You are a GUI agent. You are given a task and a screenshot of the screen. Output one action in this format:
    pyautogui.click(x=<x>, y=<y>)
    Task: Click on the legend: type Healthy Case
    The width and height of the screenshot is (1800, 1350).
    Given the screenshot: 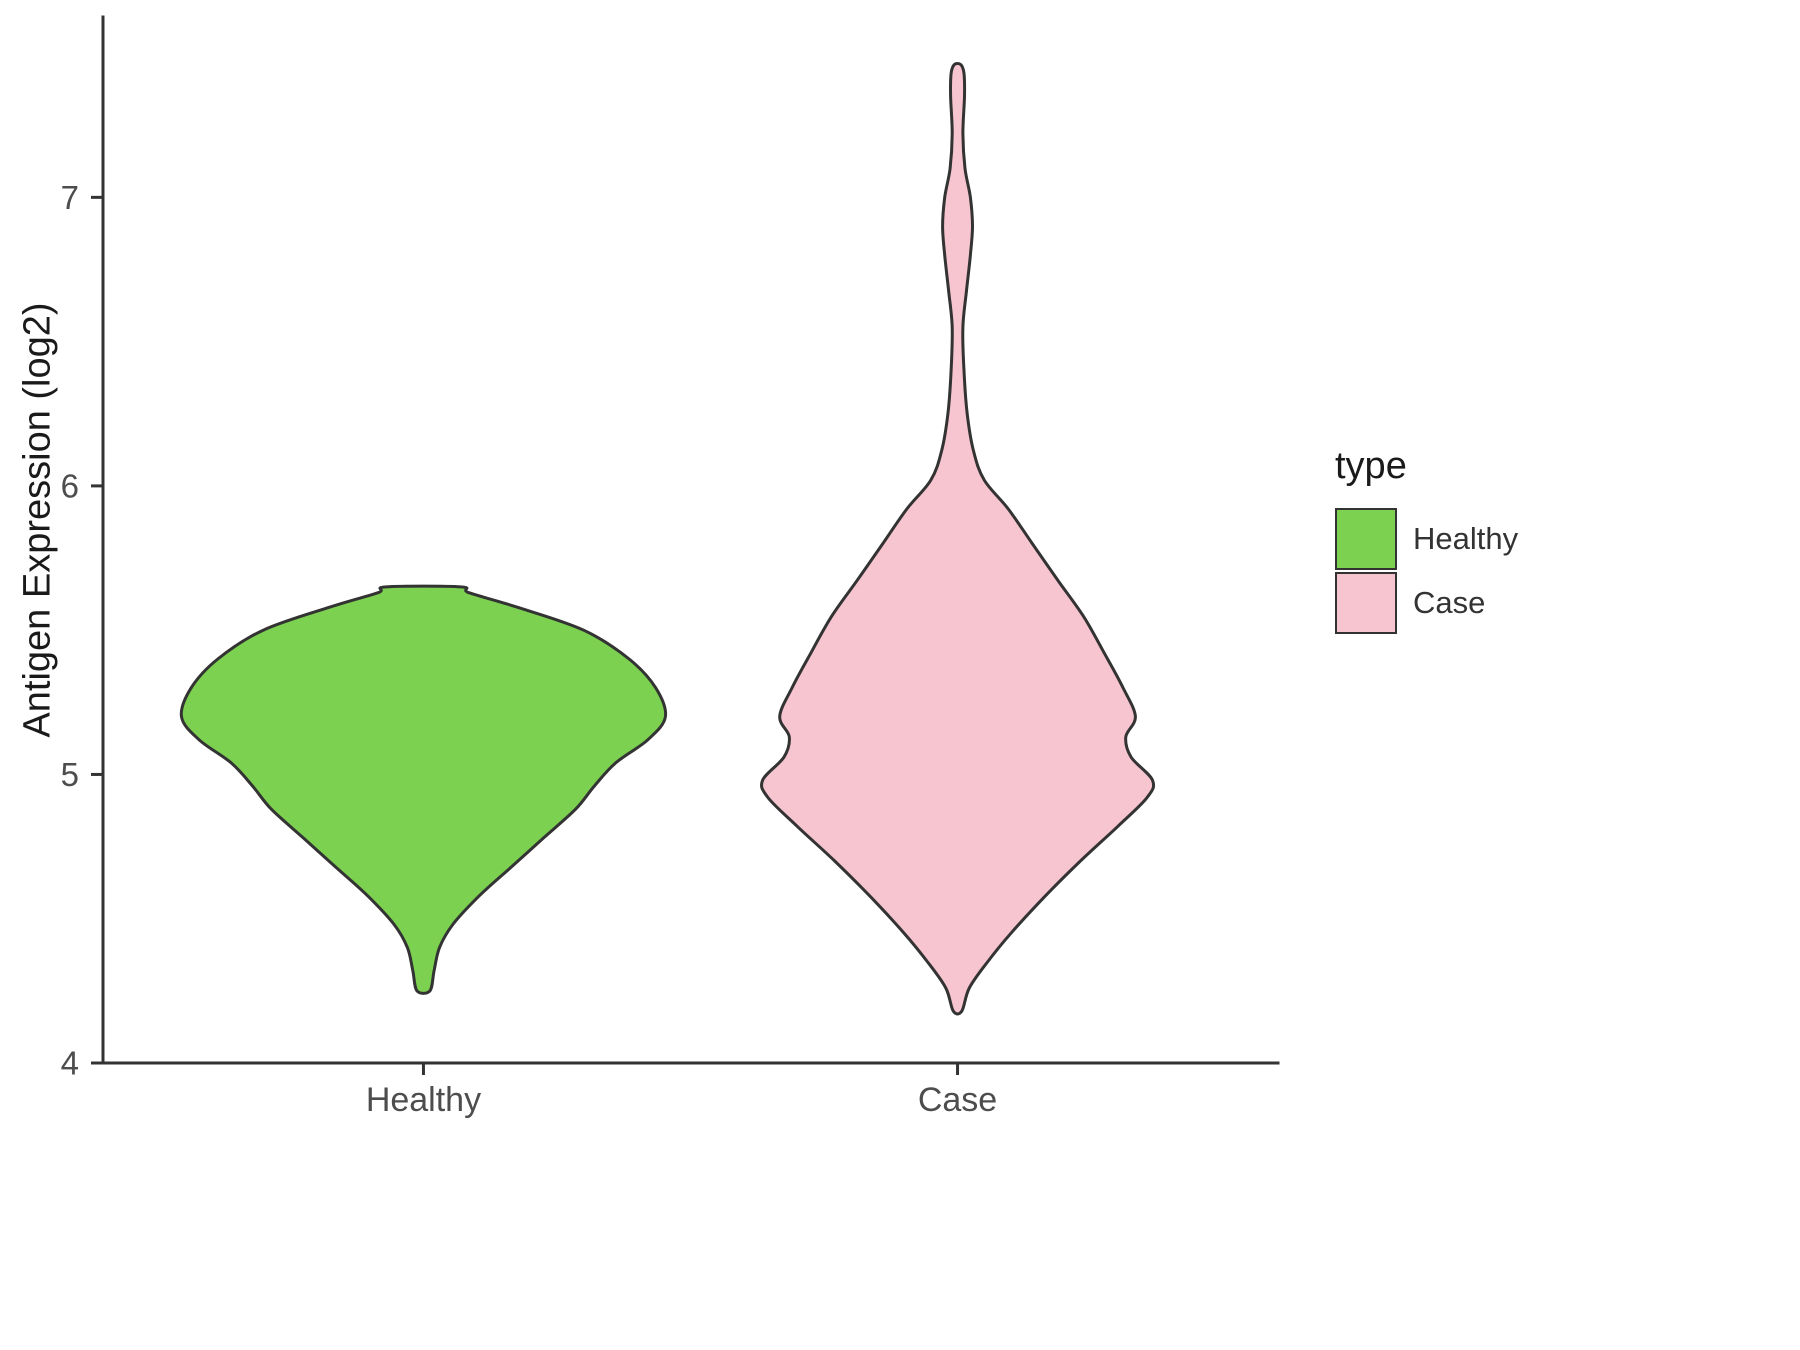 What is the action you would take?
    pyautogui.click(x=1426, y=540)
    